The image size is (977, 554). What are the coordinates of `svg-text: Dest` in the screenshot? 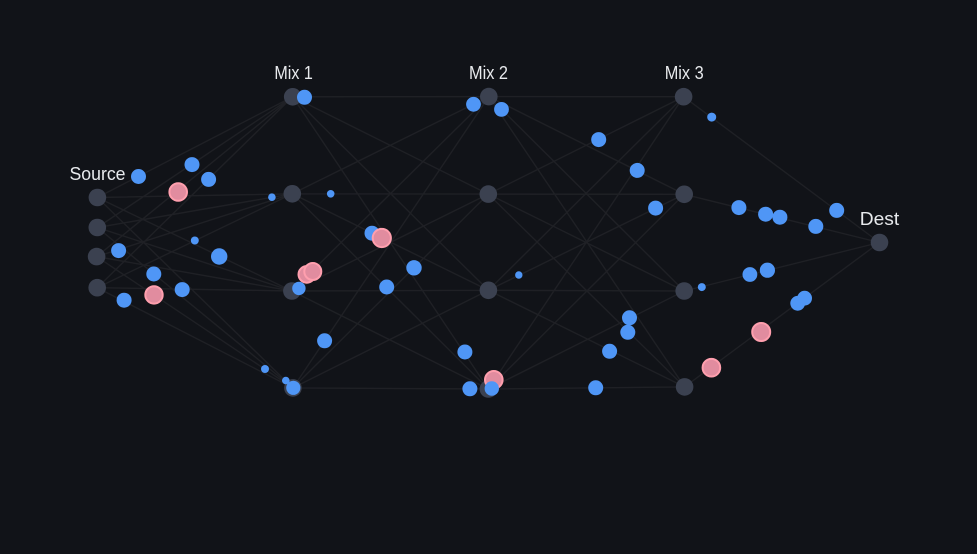 It's located at (880, 219).